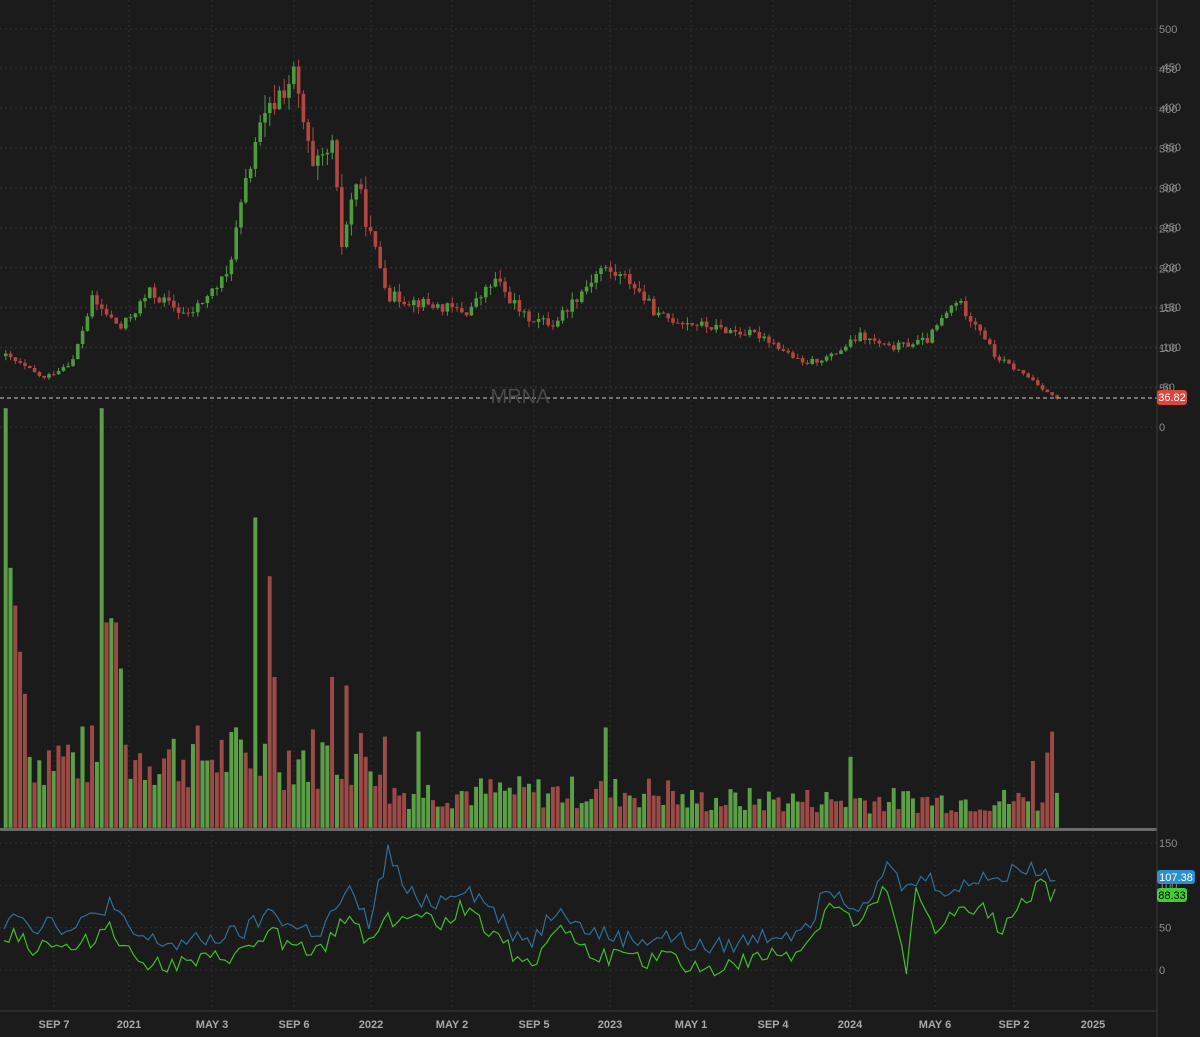 This screenshot has width=1200, height=1037. I want to click on volume-tick-label: -200, so click(1170, 268).